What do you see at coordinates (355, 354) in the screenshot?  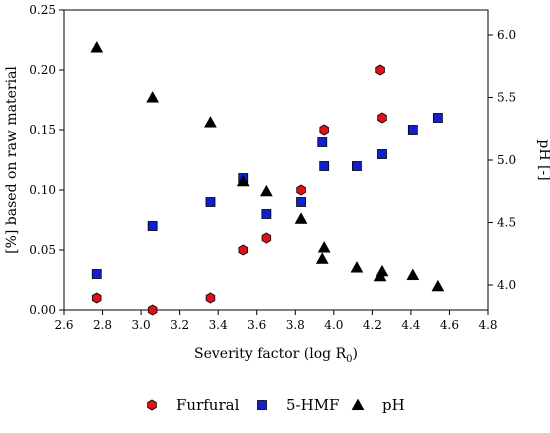 I see `x-axis-label-close: )` at bounding box center [355, 354].